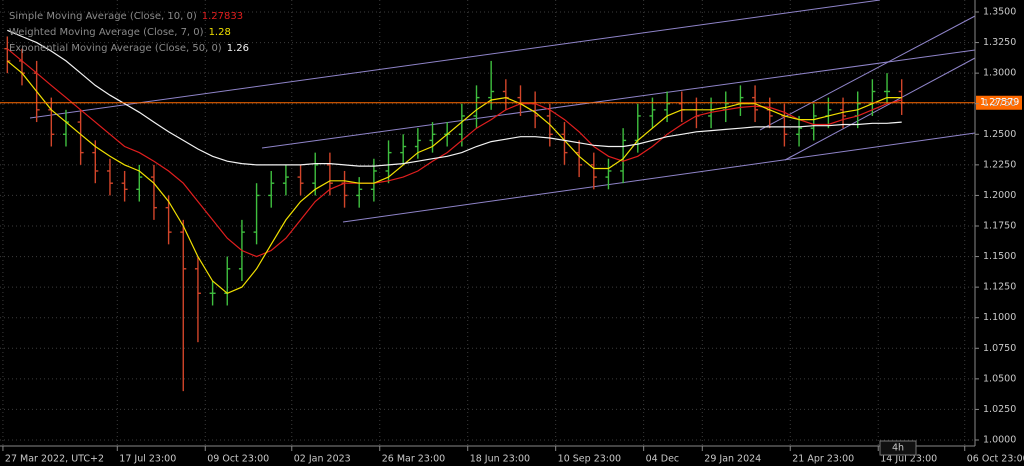 The image size is (1024, 466). I want to click on price-label: 1.27579, so click(999, 102).